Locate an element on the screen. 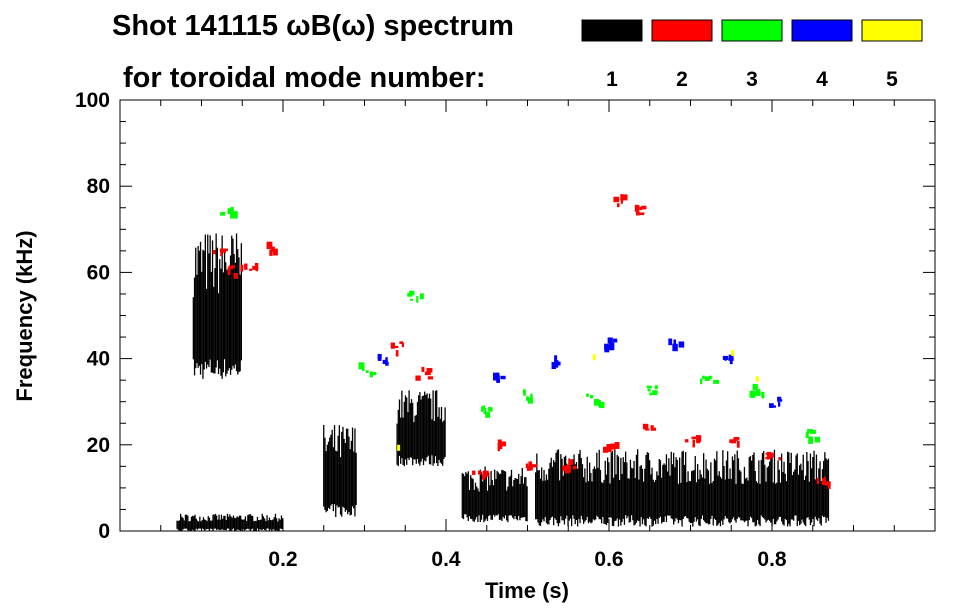  y-tick-label-80: 80 is located at coordinates (98, 186).